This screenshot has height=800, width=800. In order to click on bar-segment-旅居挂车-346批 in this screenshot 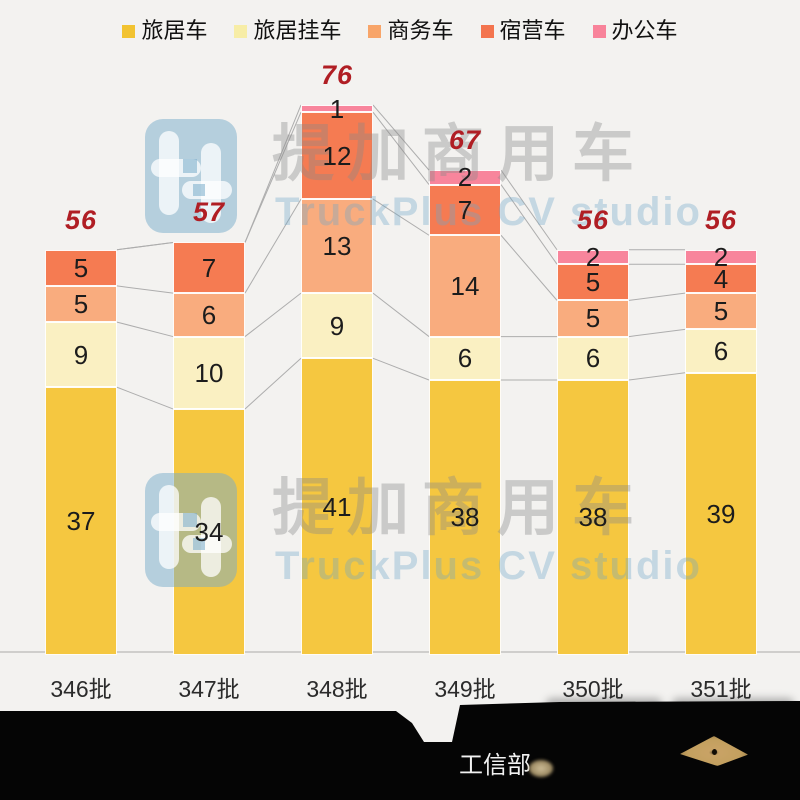, I will do `click(81, 355)`.